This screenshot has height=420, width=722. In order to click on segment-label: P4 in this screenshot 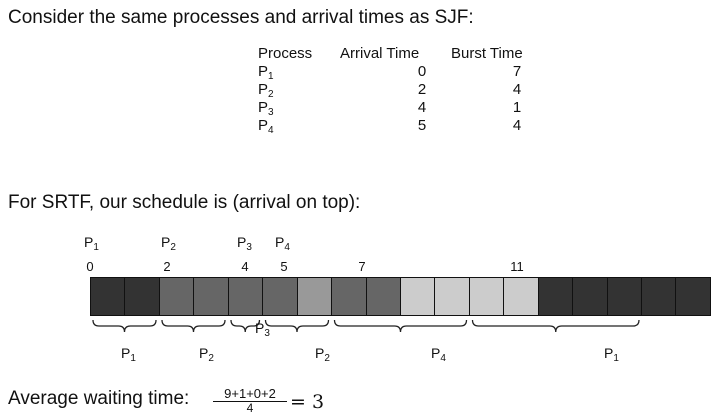, I will do `click(438, 354)`.